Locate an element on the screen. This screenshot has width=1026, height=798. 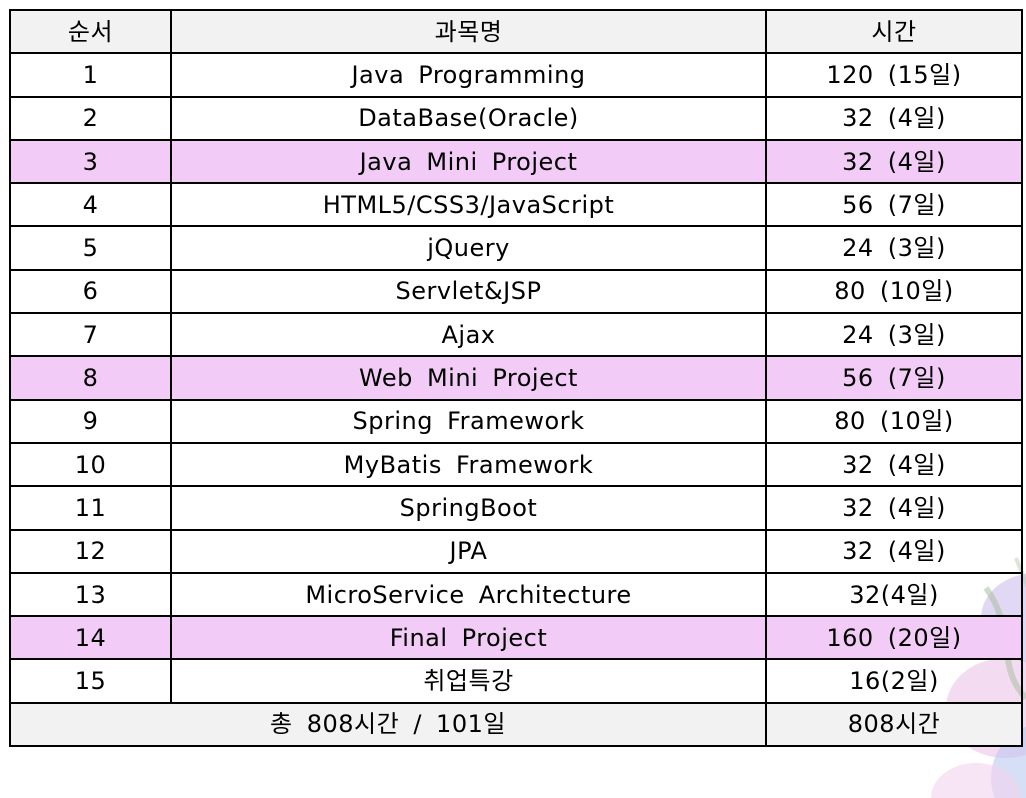
cell-order: 12 is located at coordinates (90, 551).